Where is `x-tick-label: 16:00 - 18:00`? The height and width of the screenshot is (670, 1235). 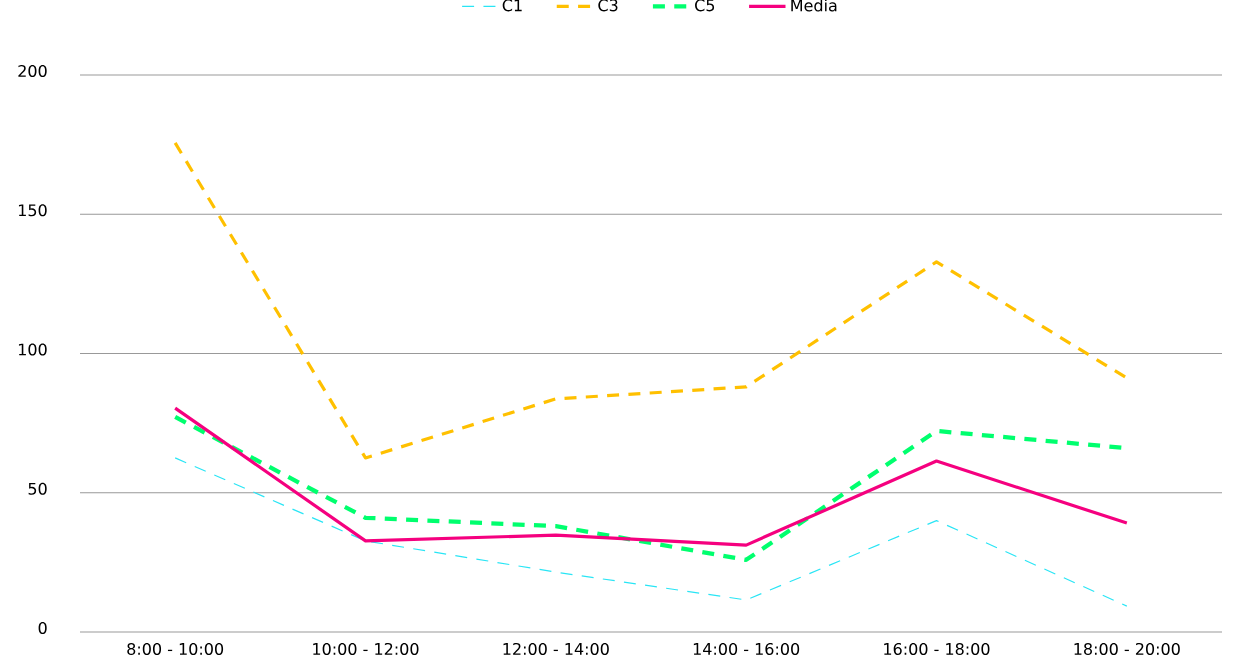 x-tick-label: 16:00 - 18:00 is located at coordinates (937, 649).